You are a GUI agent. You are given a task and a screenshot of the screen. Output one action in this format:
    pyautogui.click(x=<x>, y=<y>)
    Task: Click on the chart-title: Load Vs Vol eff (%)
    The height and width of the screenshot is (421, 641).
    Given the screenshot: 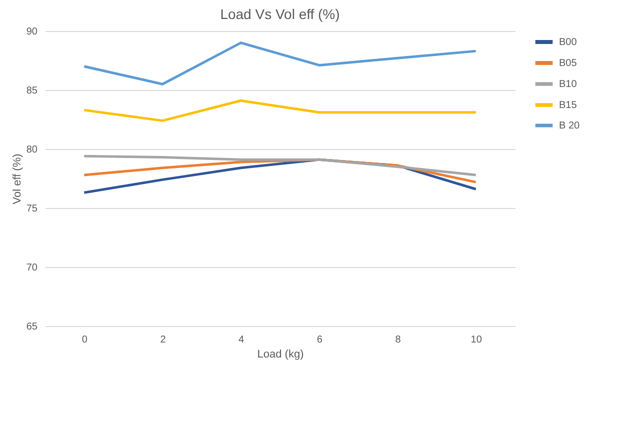 What is the action you would take?
    pyautogui.click(x=280, y=14)
    